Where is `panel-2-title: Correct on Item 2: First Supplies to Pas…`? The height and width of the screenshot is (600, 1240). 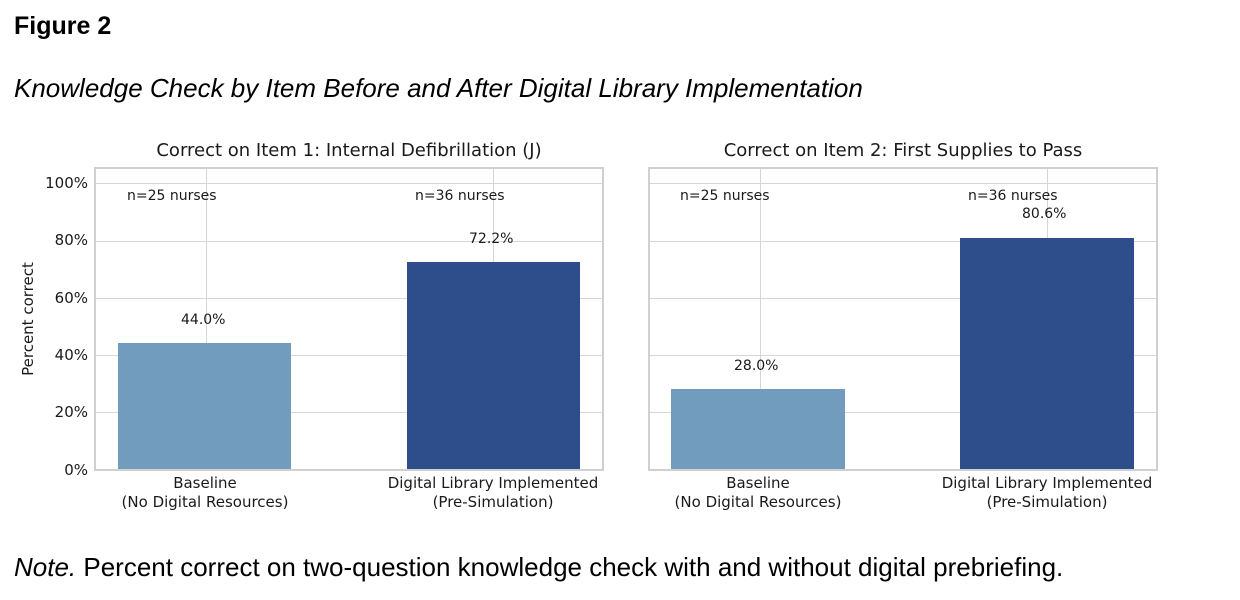 panel-2-title: Correct on Item 2: First Supplies to Pas… is located at coordinates (903, 150).